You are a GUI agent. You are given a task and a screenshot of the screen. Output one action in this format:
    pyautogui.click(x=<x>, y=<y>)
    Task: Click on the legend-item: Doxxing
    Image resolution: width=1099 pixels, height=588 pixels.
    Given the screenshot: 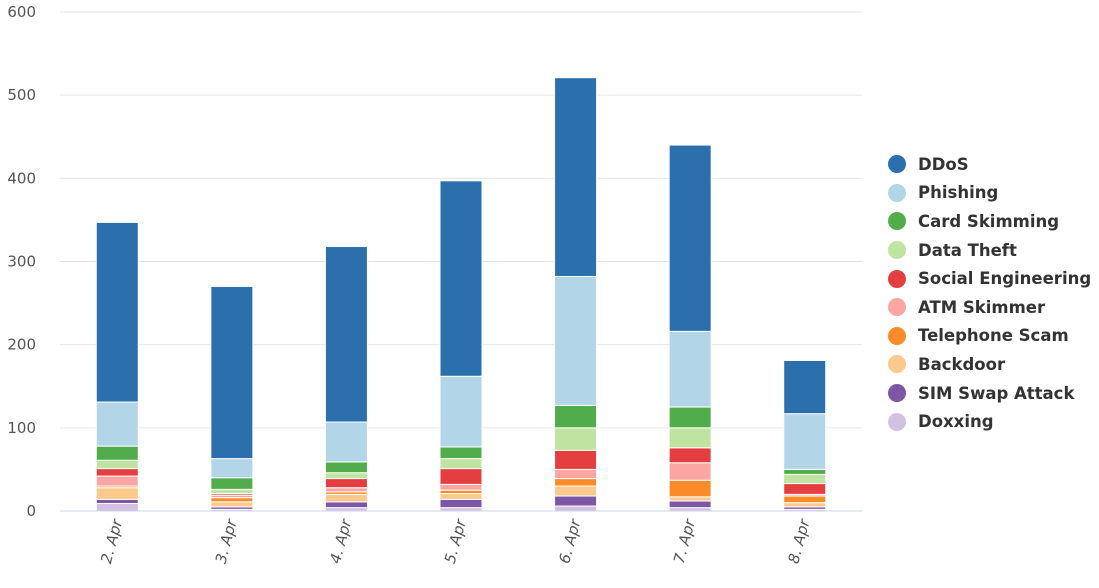 What is the action you would take?
    pyautogui.click(x=989, y=421)
    